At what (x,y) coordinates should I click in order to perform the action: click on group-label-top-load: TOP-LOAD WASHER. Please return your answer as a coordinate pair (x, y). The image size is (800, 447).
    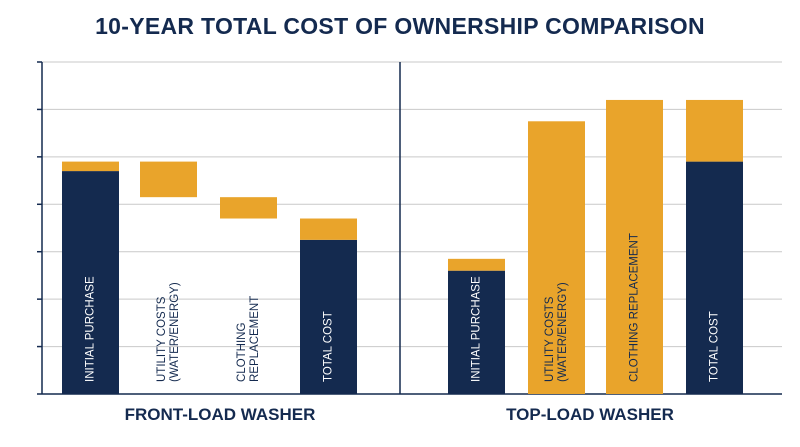
    Looking at the image, I should click on (590, 414).